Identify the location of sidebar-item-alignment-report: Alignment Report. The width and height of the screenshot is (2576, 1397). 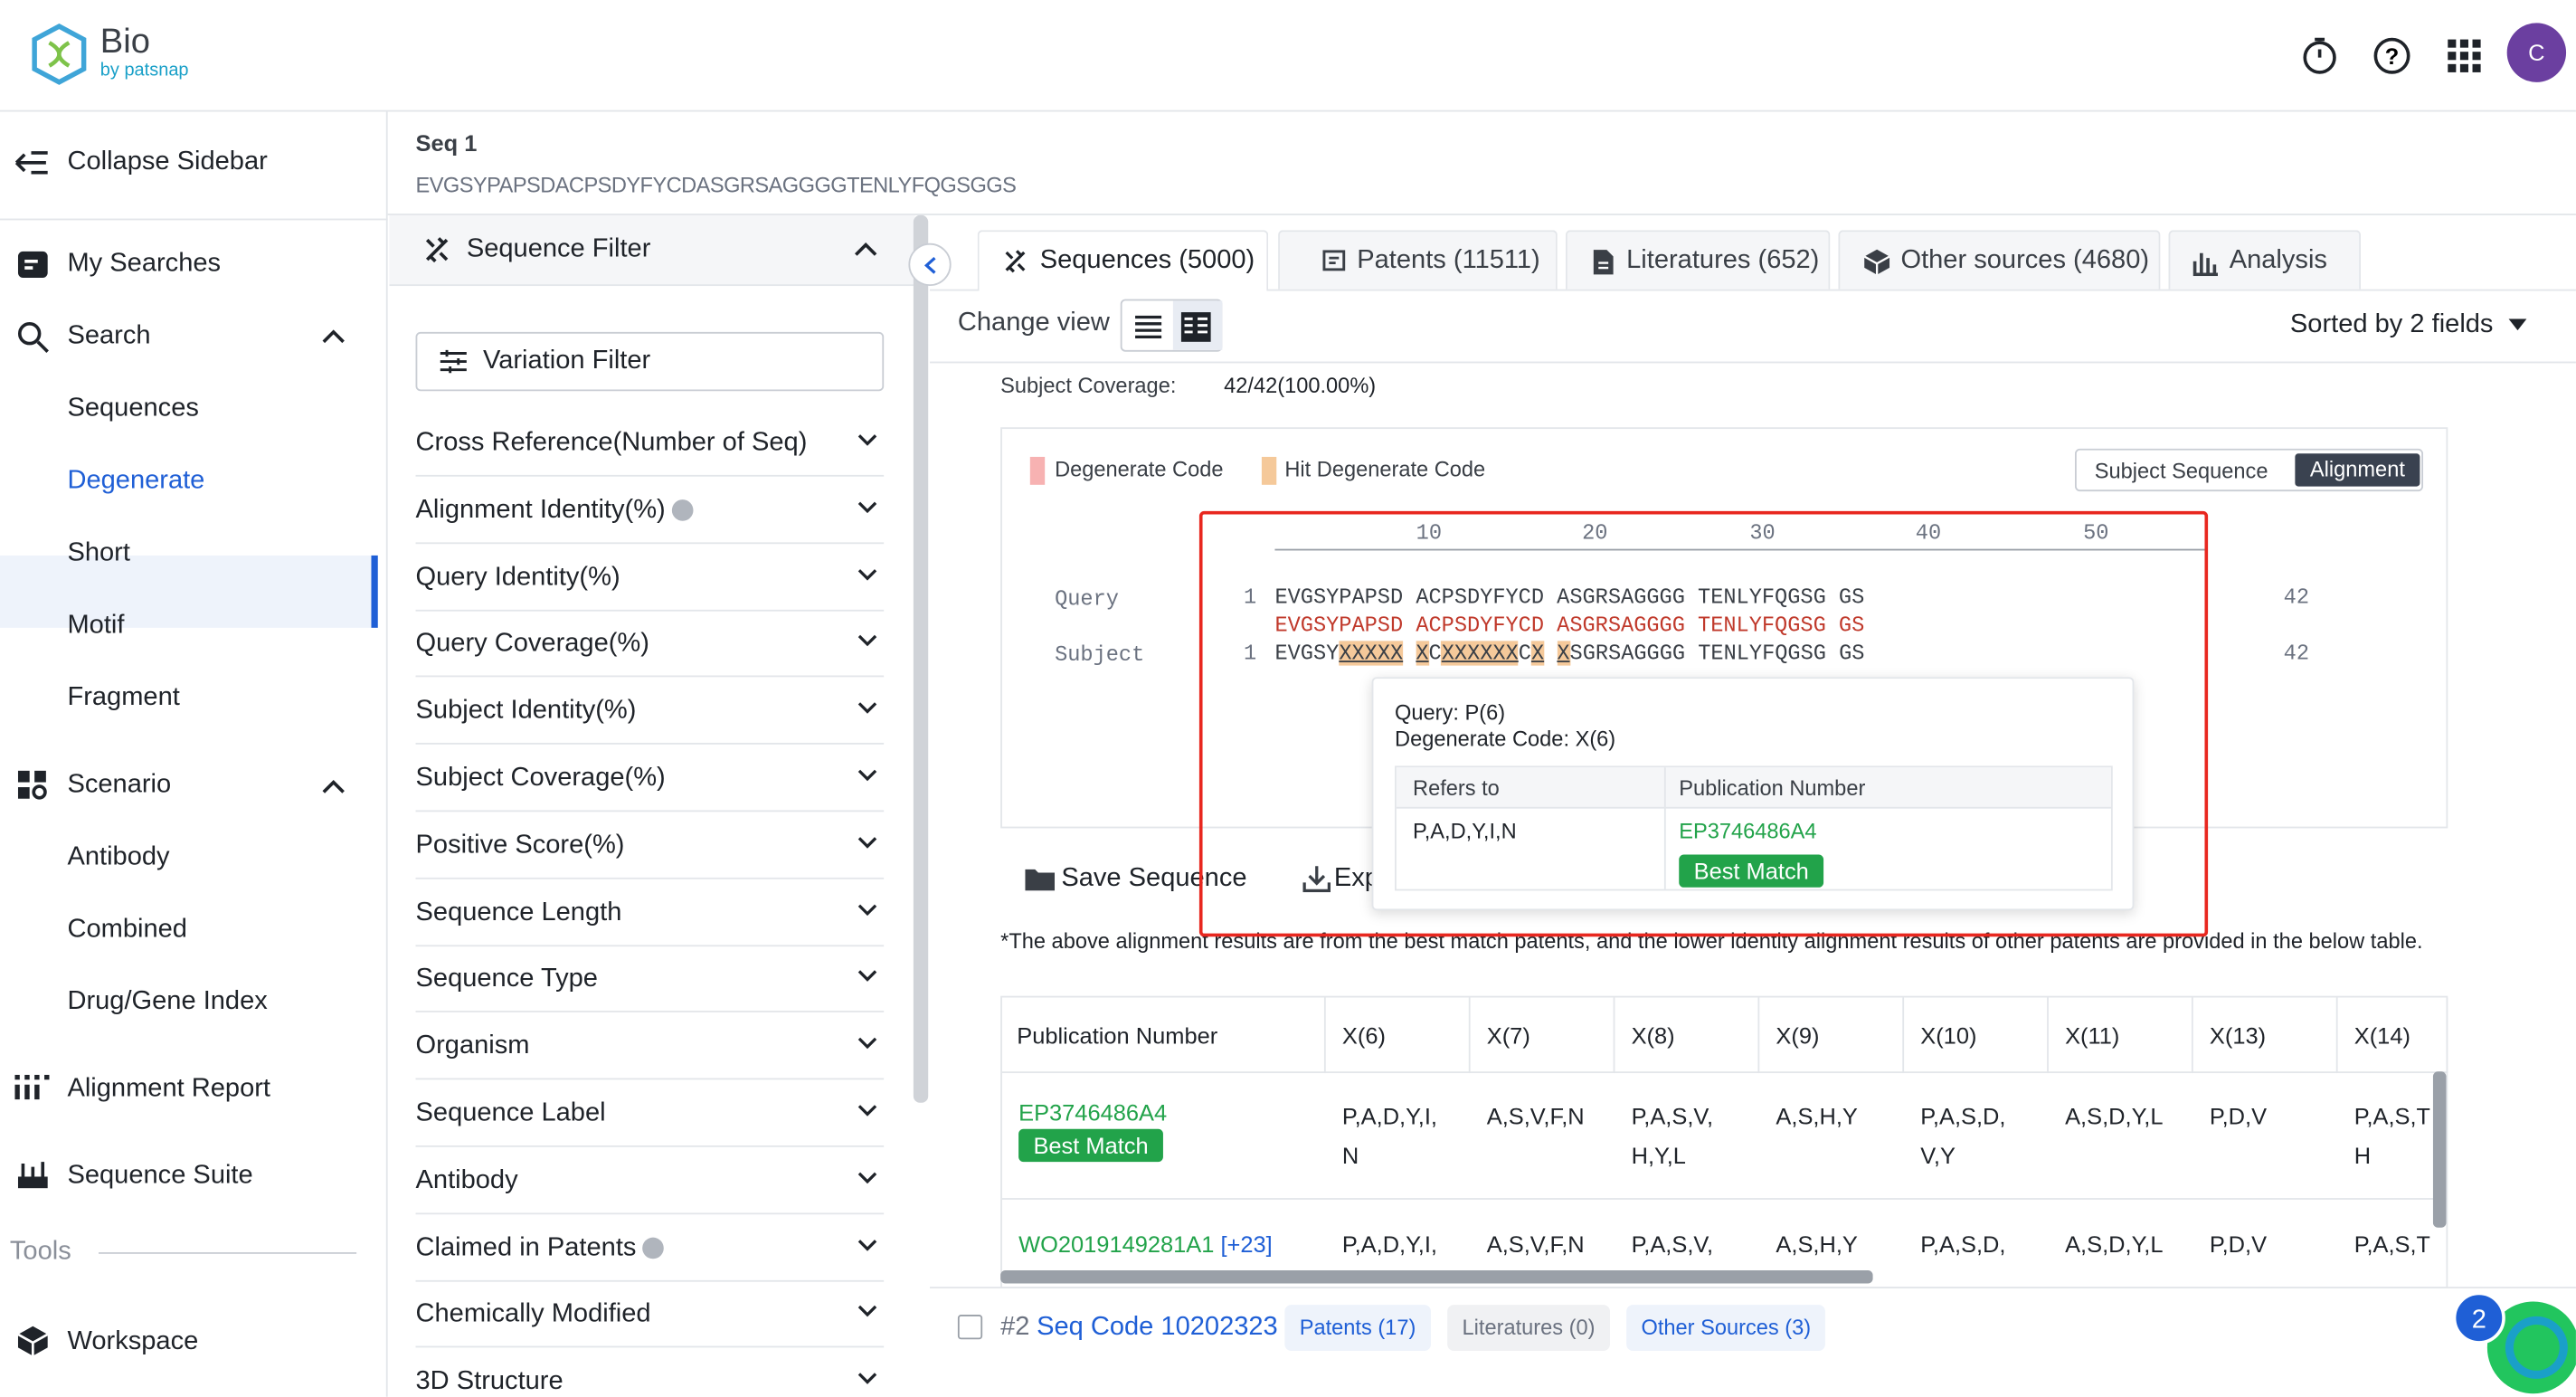
(168, 1090).